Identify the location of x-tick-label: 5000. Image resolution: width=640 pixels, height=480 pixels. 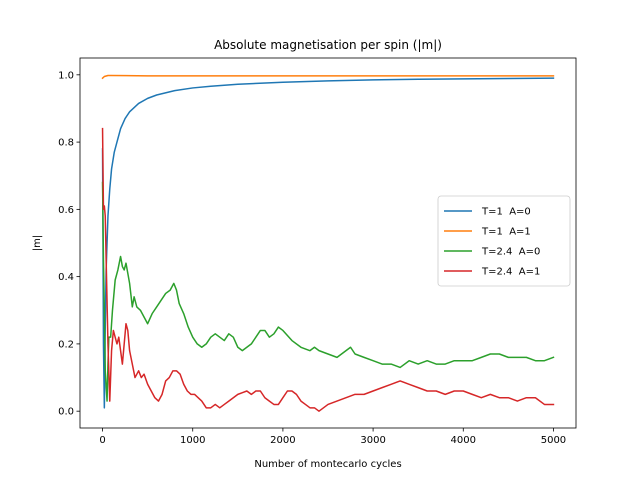
(553, 440).